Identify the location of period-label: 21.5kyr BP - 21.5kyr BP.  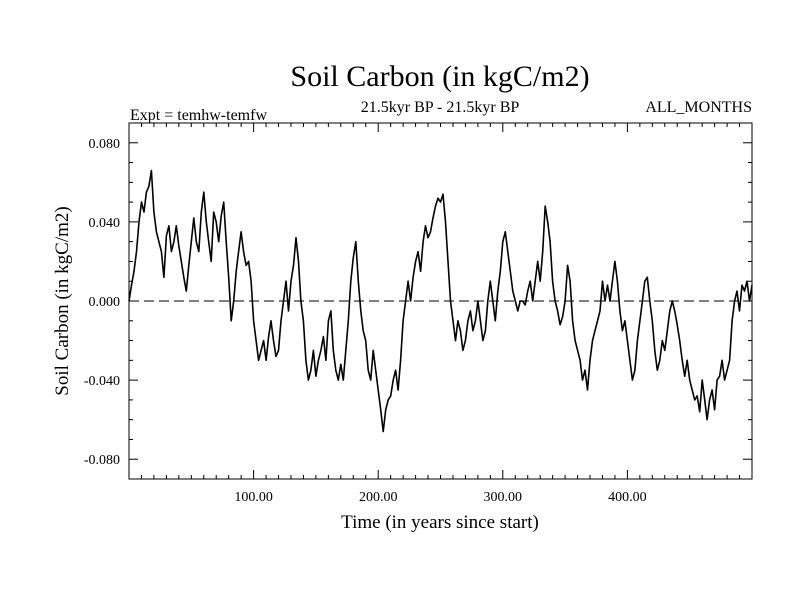
(440, 107).